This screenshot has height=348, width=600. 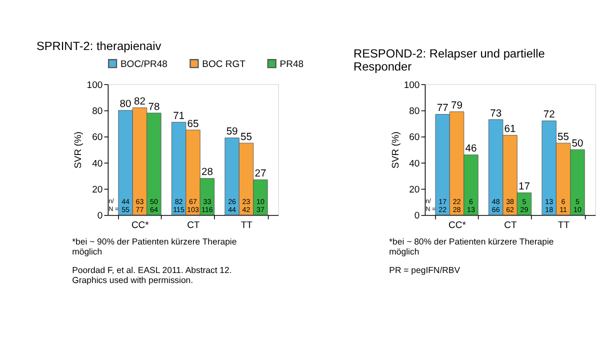 What do you see at coordinates (260, 174) in the screenshot?
I see `data-label: 27` at bounding box center [260, 174].